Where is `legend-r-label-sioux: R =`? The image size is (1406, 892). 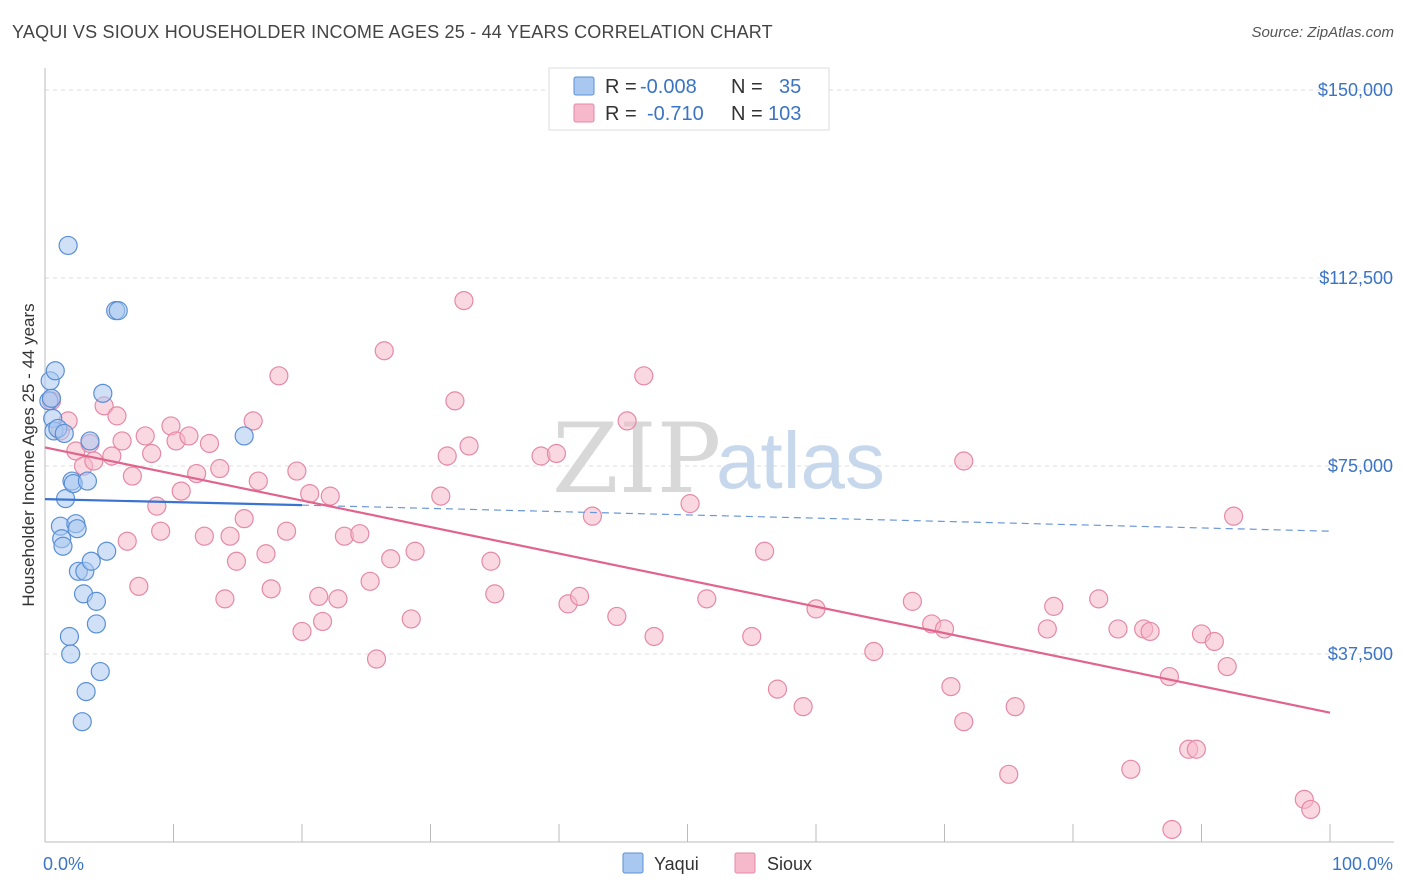 legend-r-label-sioux: R = is located at coordinates (621, 114).